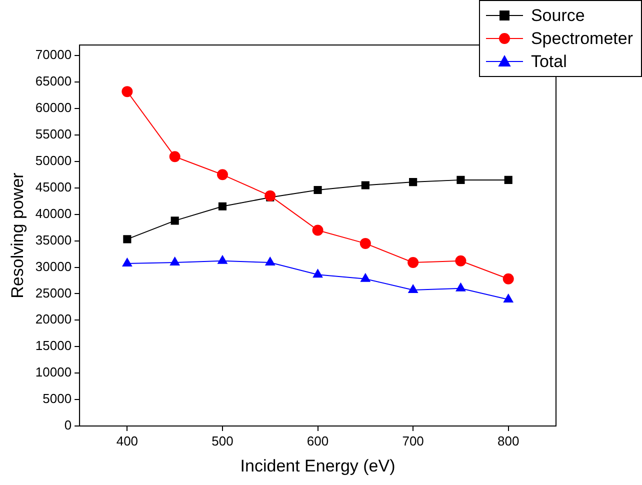 Image resolution: width=642 pixels, height=485 pixels. I want to click on y-axis-title: Resolving power, so click(17, 235).